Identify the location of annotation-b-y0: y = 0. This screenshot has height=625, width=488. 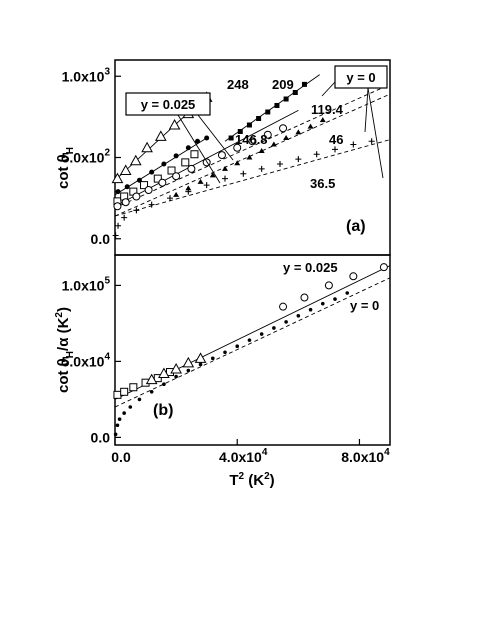
(364, 305).